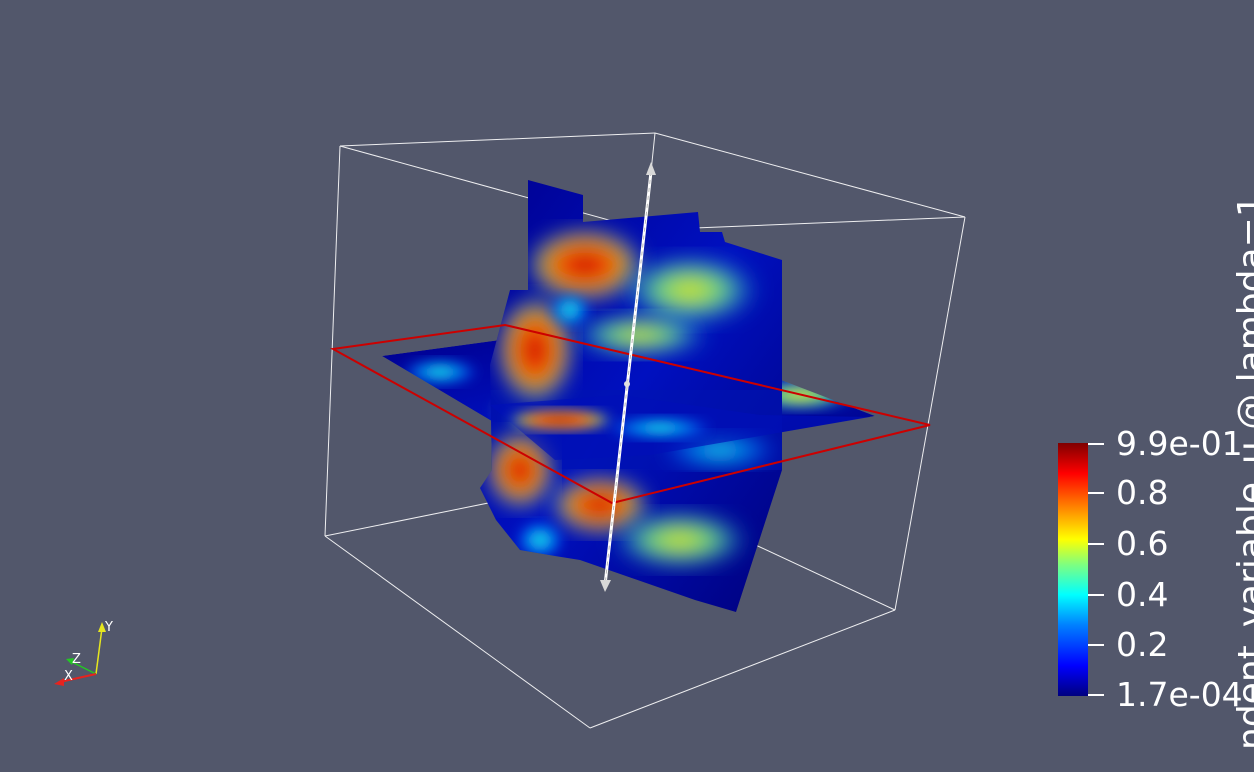 This screenshot has width=1254, height=772. I want to click on color-legend-title: ndent_variable_u @ lambda=1, so click(1242, 472).